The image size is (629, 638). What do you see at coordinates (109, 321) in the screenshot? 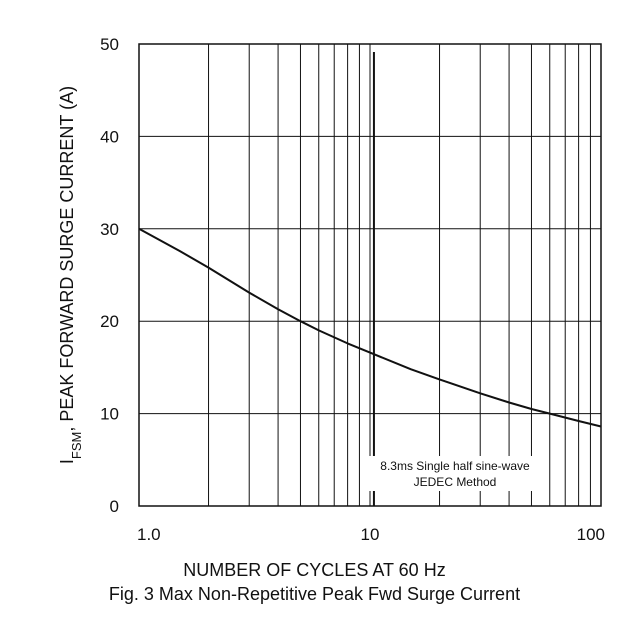
I see `y-tick-label: 20` at bounding box center [109, 321].